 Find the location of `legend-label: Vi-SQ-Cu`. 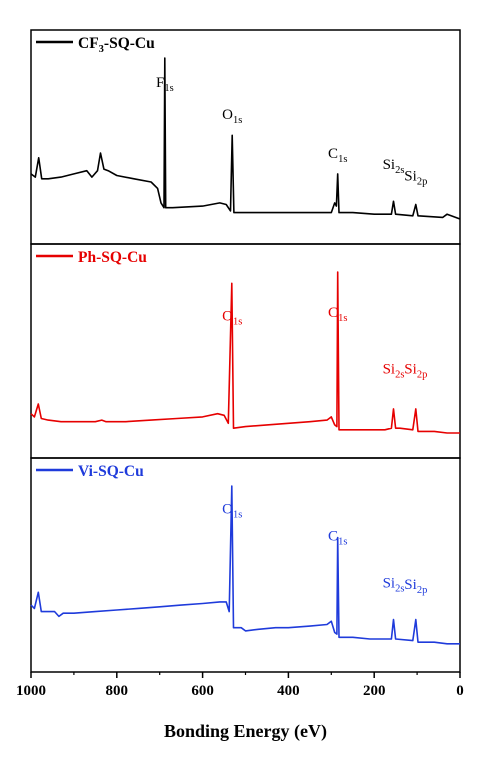

legend-label: Vi-SQ-Cu is located at coordinates (111, 471).